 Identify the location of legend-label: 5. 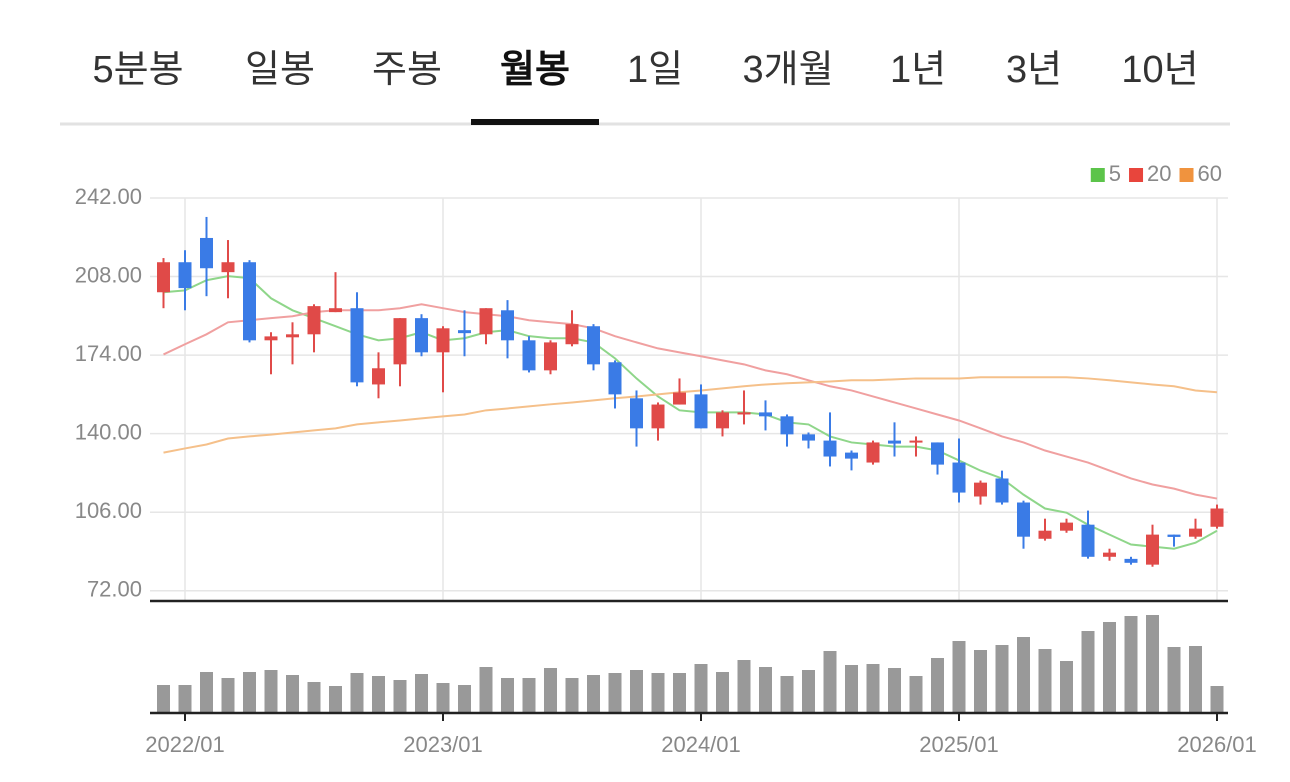
(1115, 173).